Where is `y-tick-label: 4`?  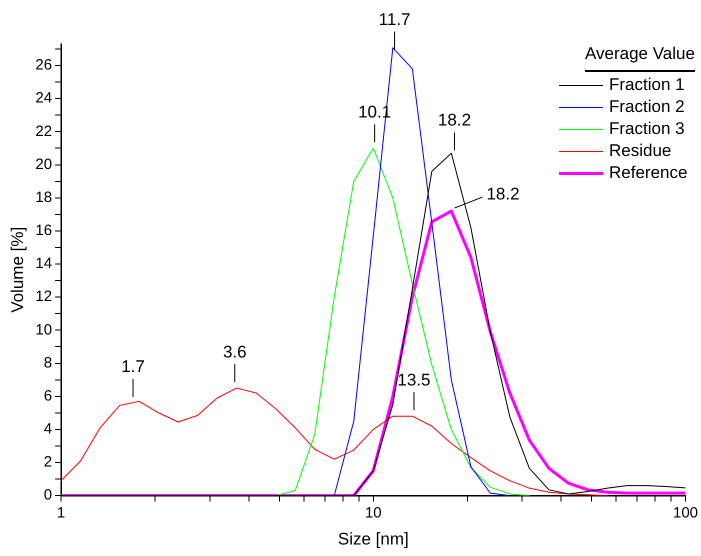
y-tick-label: 4 is located at coordinates (48, 429).